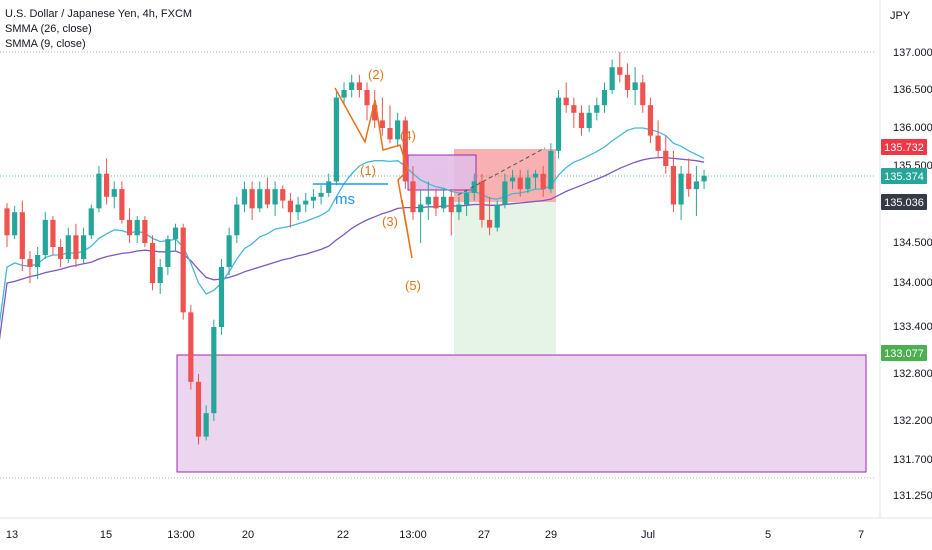 The image size is (932, 550). I want to click on order-block, so click(442, 172).